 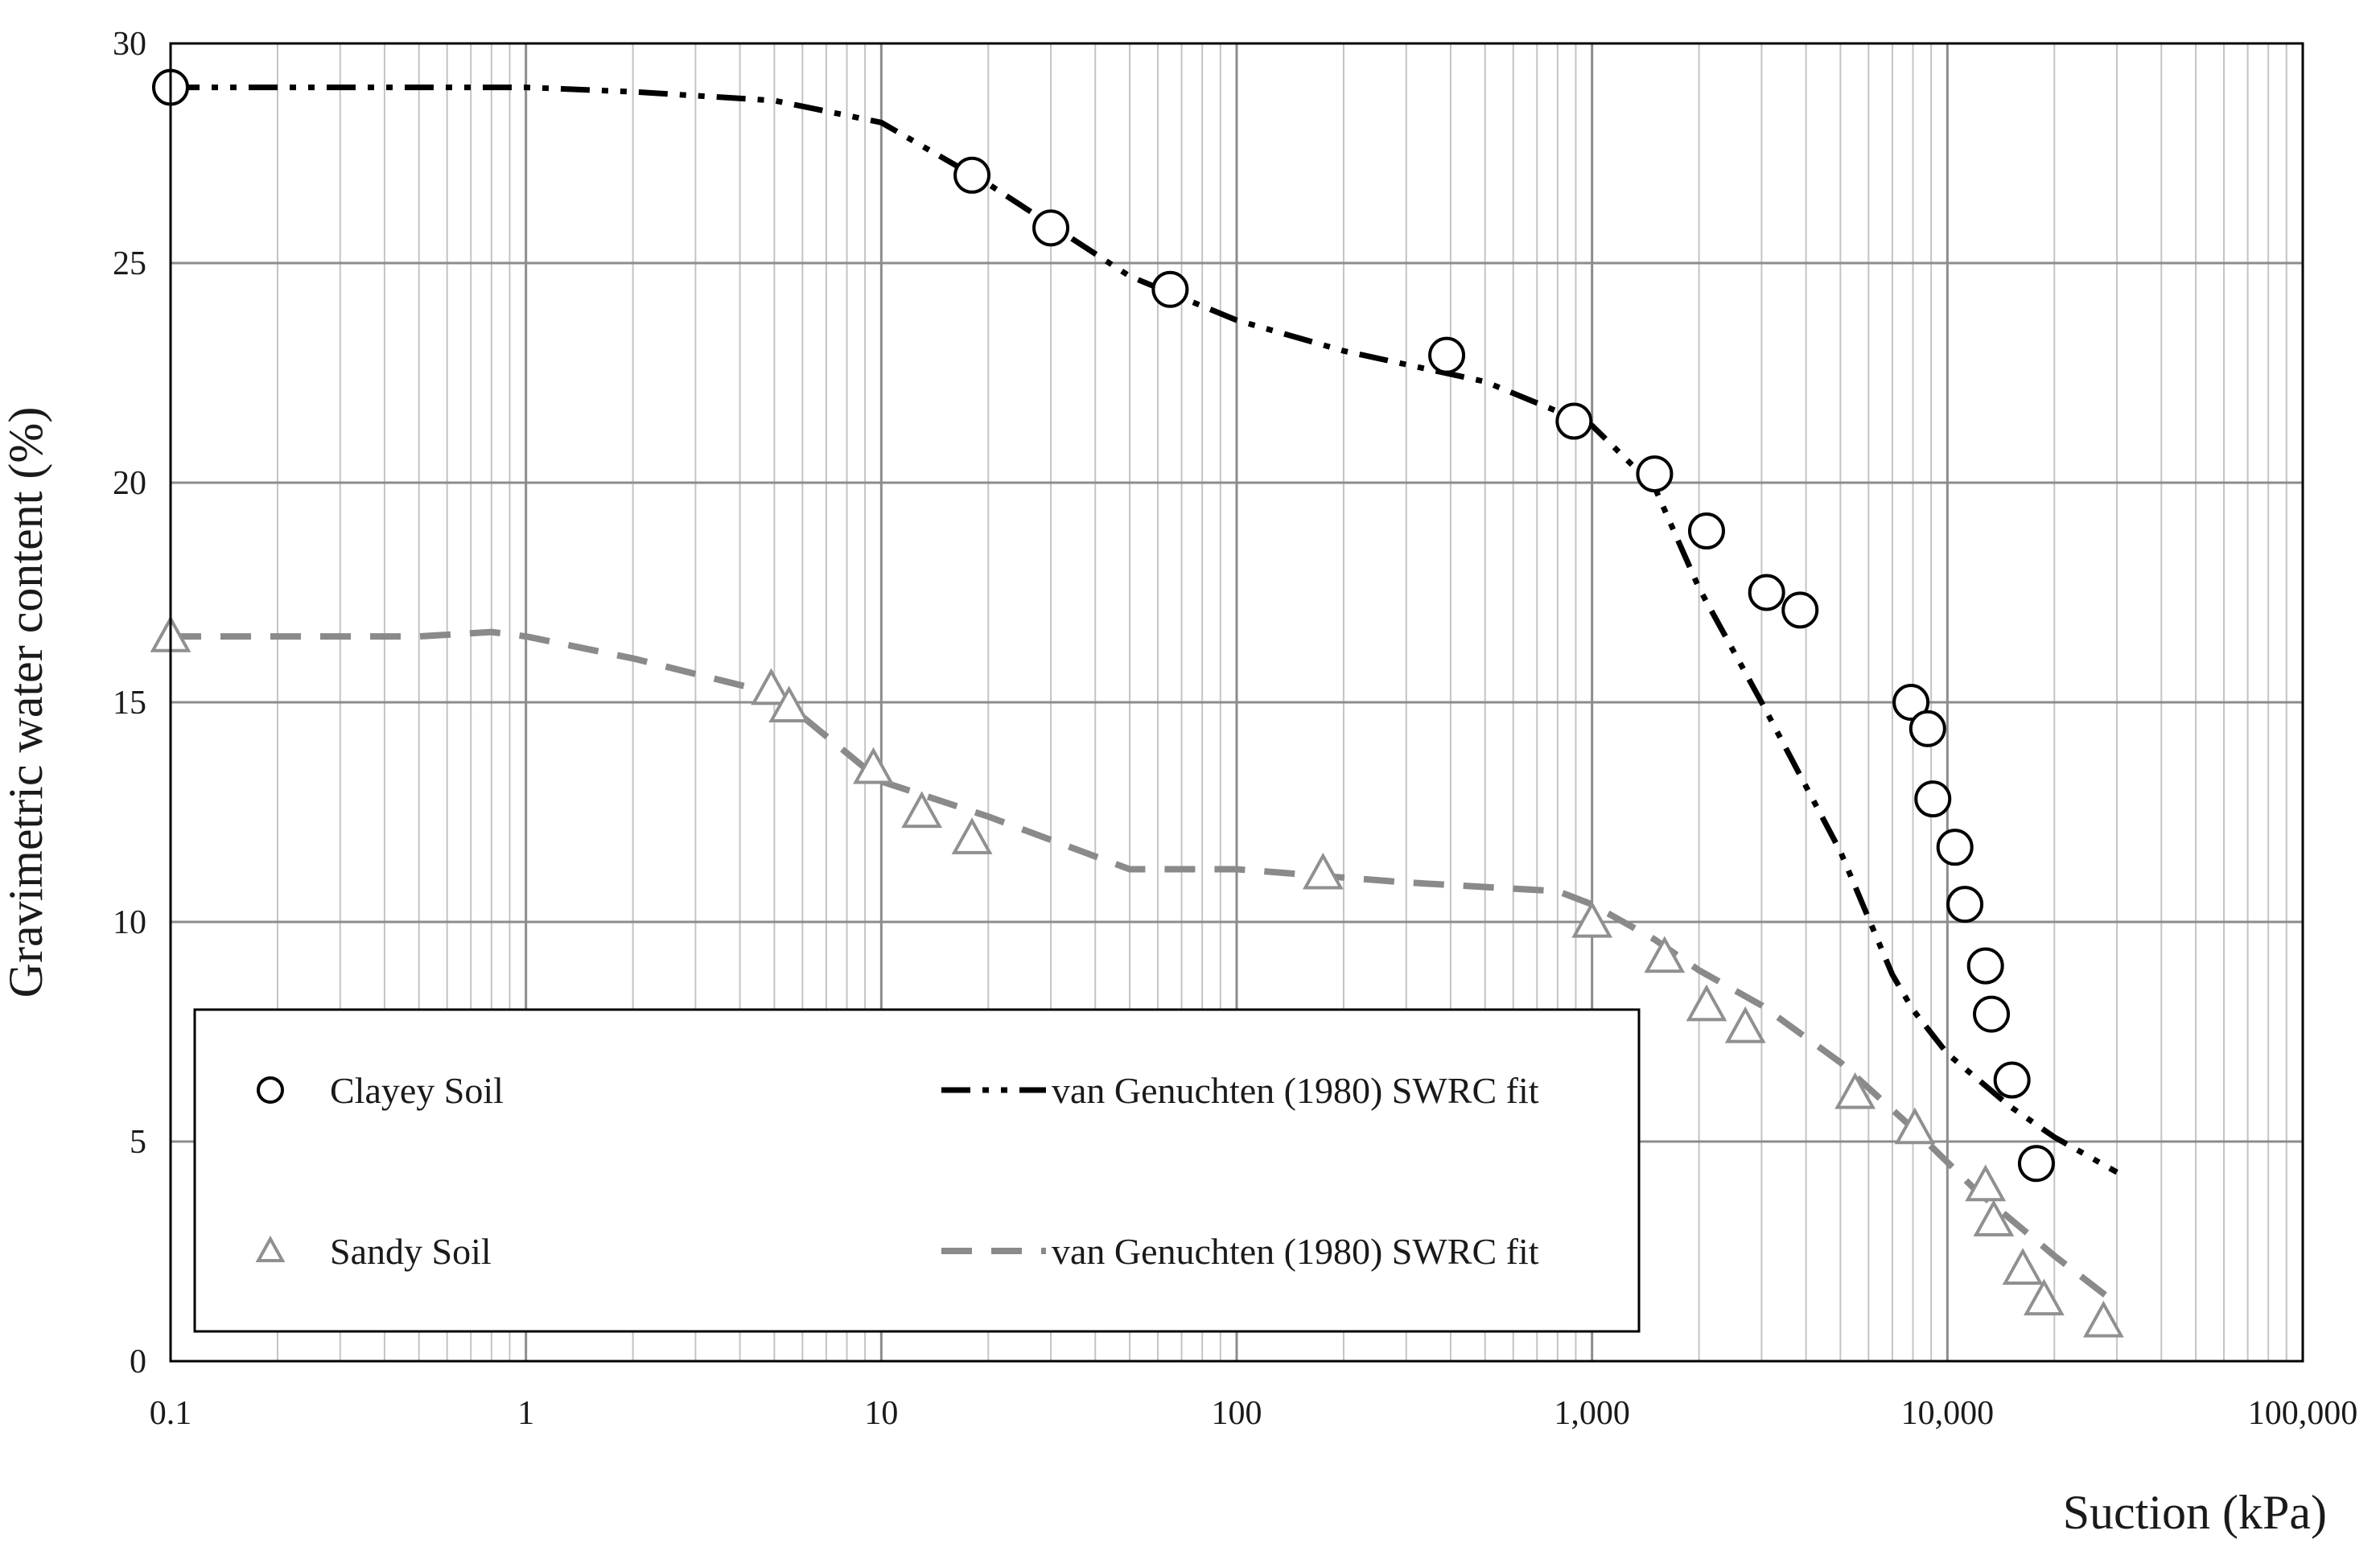 I want to click on x-tick-label: 100,000, so click(x=2303, y=1414).